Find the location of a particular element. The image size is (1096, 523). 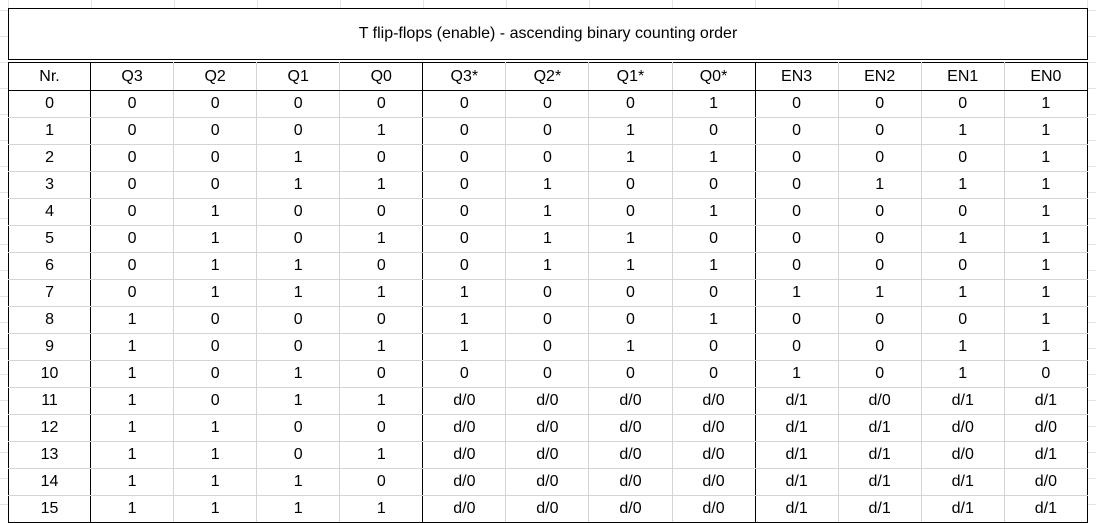

table-cell: 13 is located at coordinates (49, 455).